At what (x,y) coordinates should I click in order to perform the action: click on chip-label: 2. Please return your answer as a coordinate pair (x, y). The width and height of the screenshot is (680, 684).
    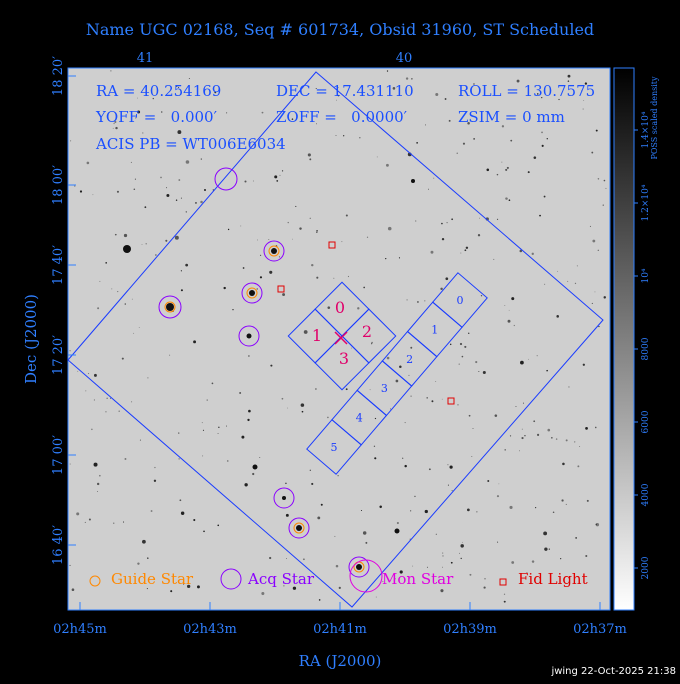
    Looking at the image, I should click on (409, 359).